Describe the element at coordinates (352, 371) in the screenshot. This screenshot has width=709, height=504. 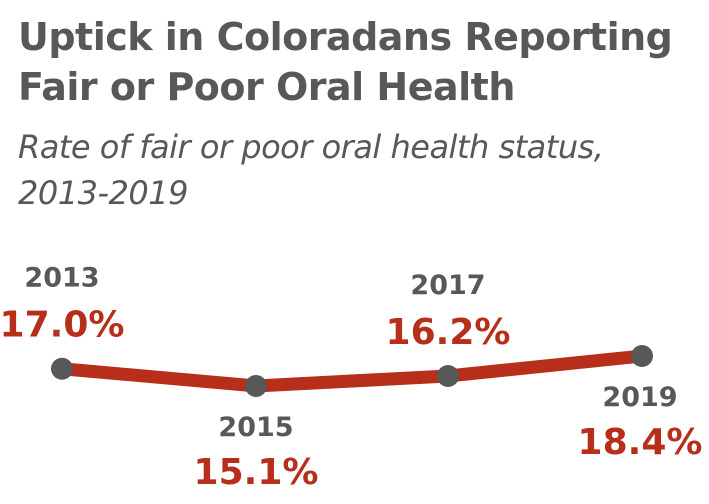
I see `series-line` at that location.